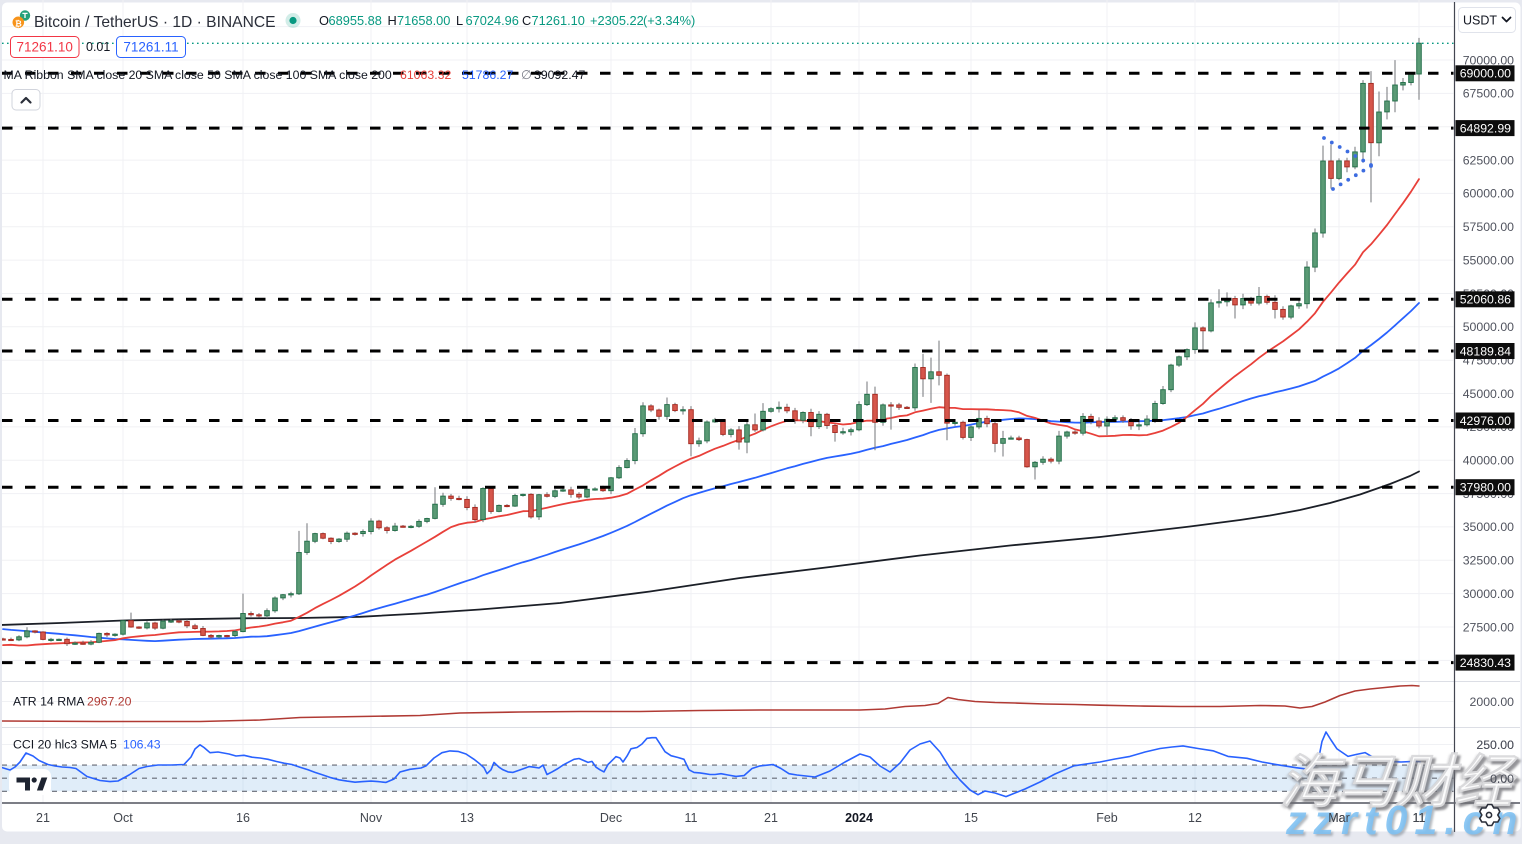  I want to click on svg-text: 13, so click(467, 818).